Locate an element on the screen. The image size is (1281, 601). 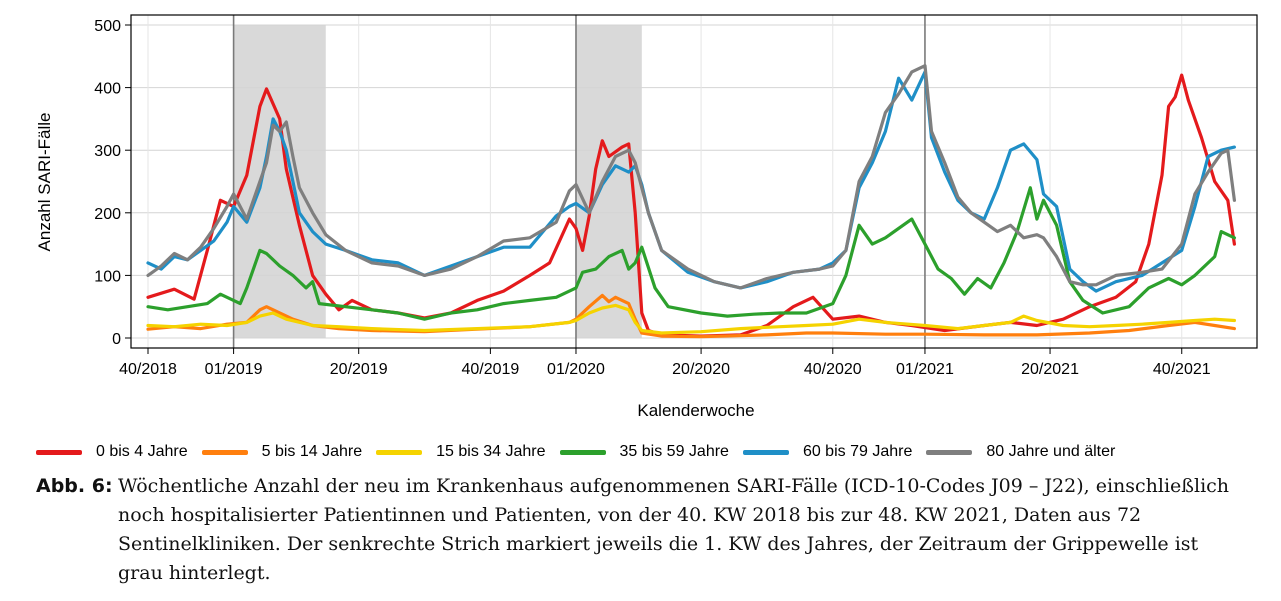
legend-item-6: 80 Jahre und älter is located at coordinates (1020, 452).